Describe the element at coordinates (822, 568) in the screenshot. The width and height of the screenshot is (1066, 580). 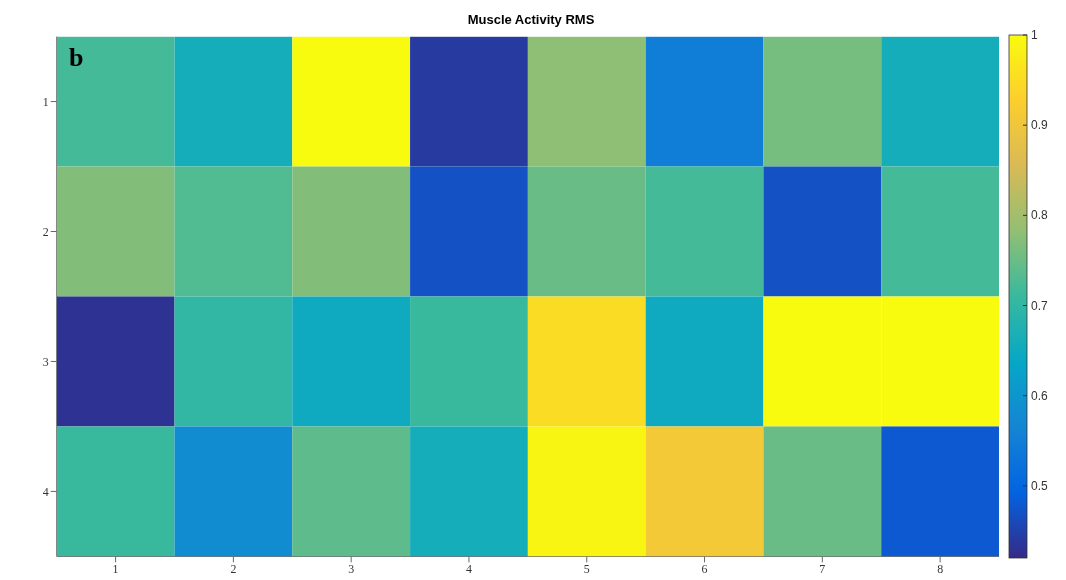
I see `x-tick-label: 7` at that location.